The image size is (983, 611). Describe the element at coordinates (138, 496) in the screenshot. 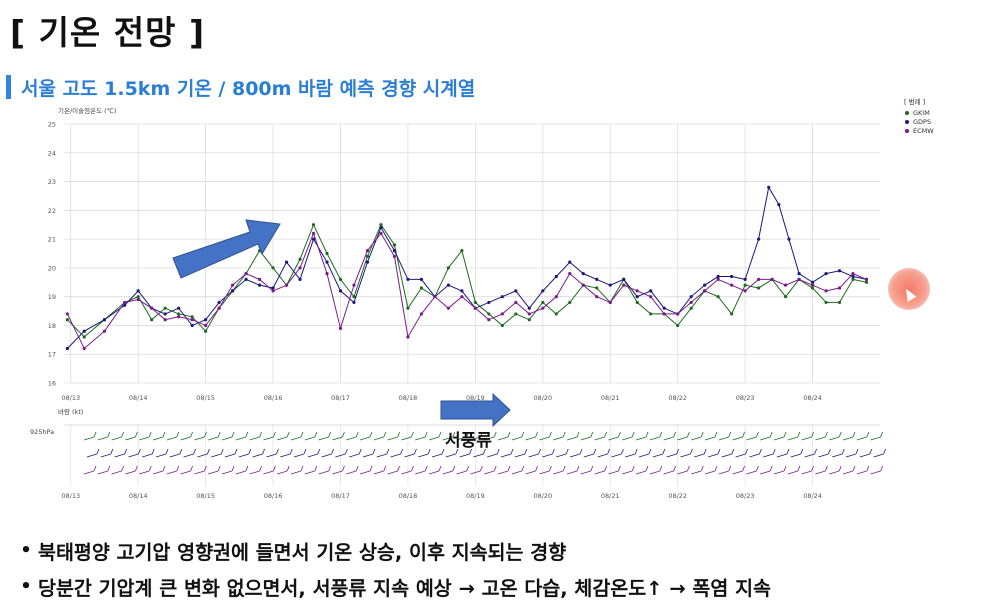

I see `wind-x-tick-label: 08/14` at that location.